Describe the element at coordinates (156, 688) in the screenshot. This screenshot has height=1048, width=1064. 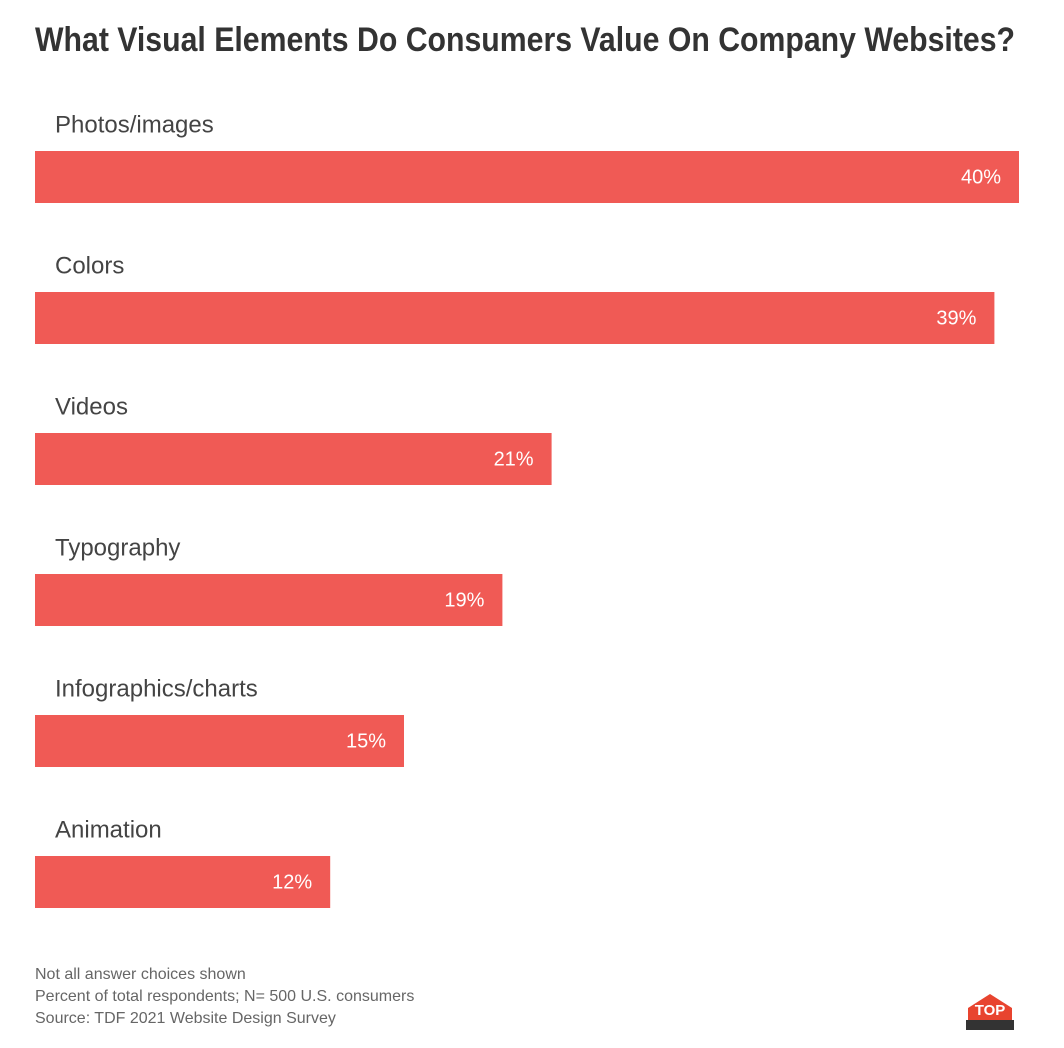
I see `category-label: Infographics/charts` at that location.